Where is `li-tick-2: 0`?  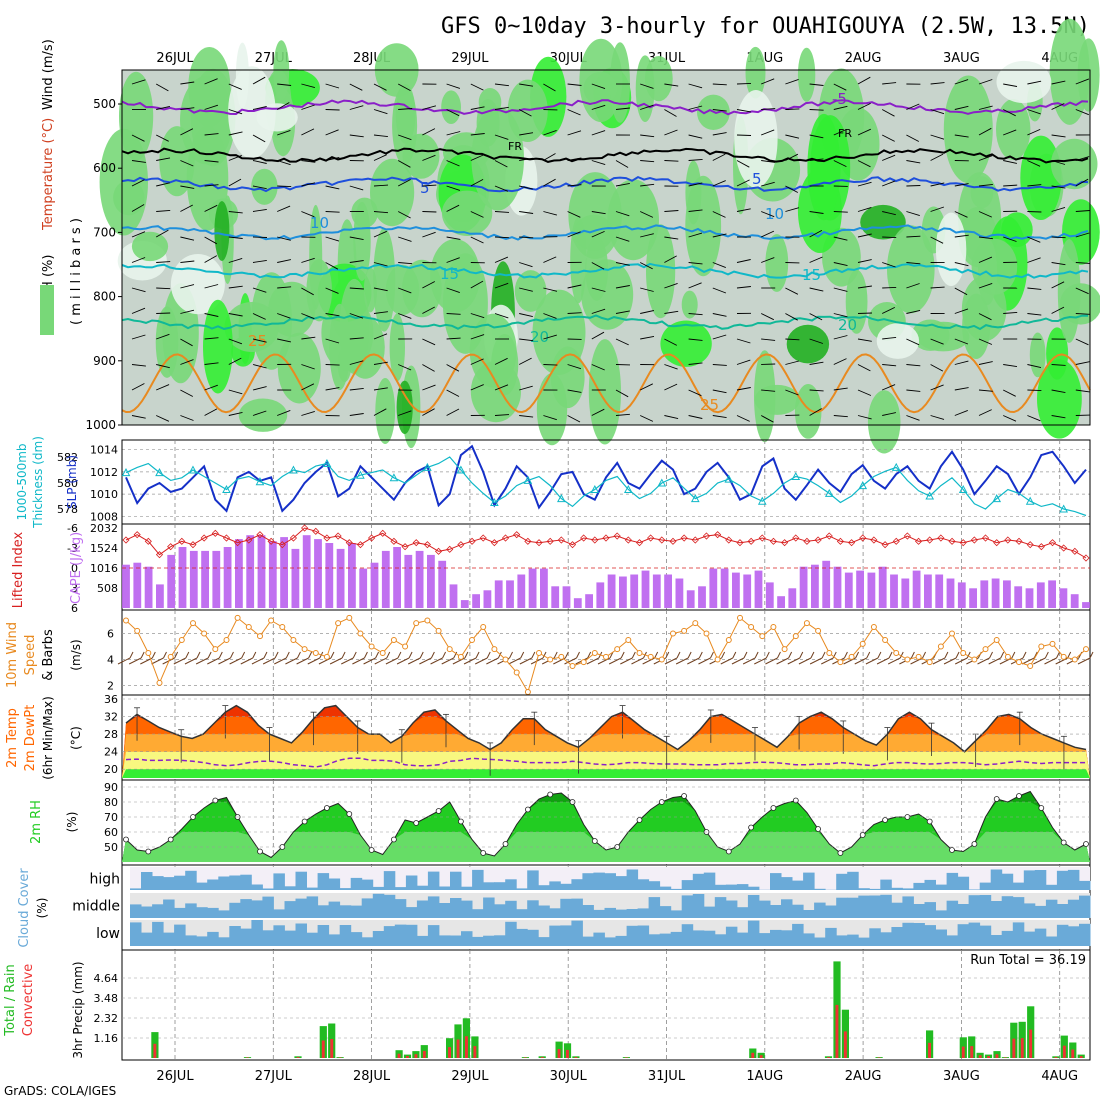
li-tick-2: 0 is located at coordinates (74, 568).